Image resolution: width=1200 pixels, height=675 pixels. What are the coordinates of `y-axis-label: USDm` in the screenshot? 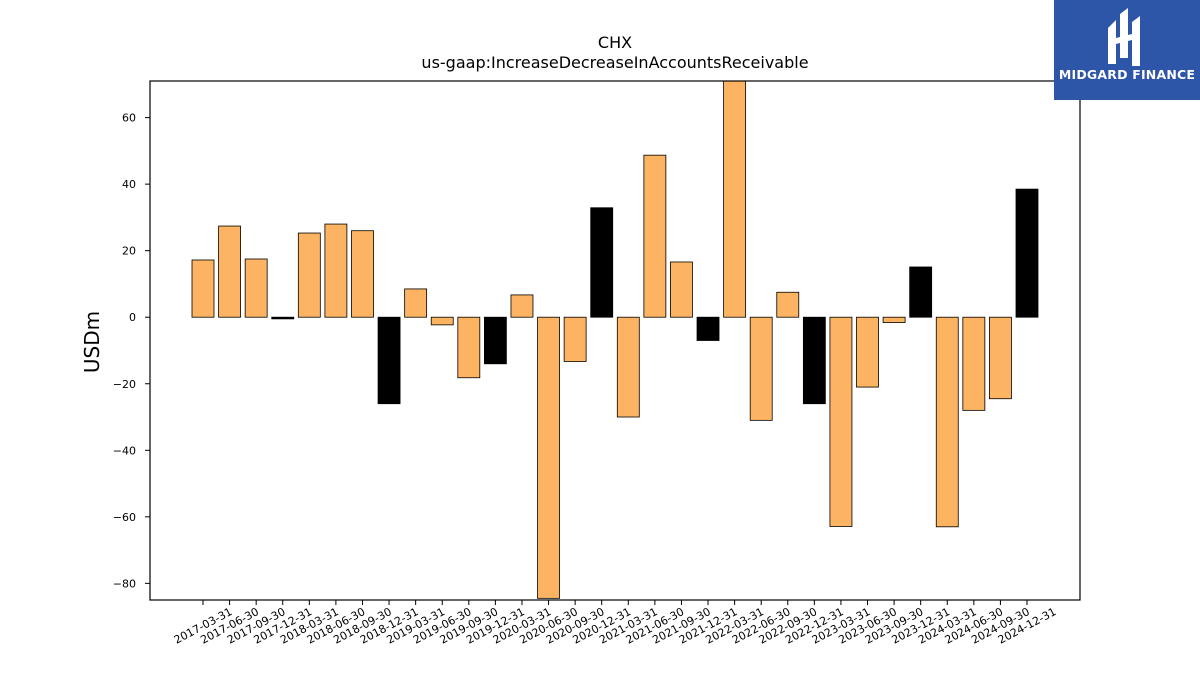 It's located at (92, 342).